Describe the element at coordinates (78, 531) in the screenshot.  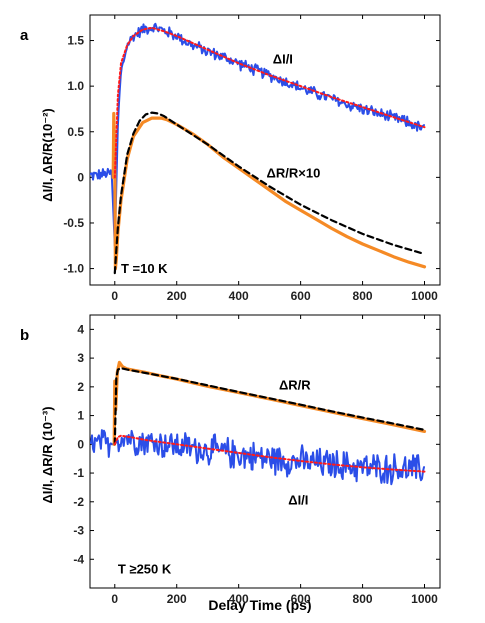
I see `panel-b-ytick-label: -3` at that location.